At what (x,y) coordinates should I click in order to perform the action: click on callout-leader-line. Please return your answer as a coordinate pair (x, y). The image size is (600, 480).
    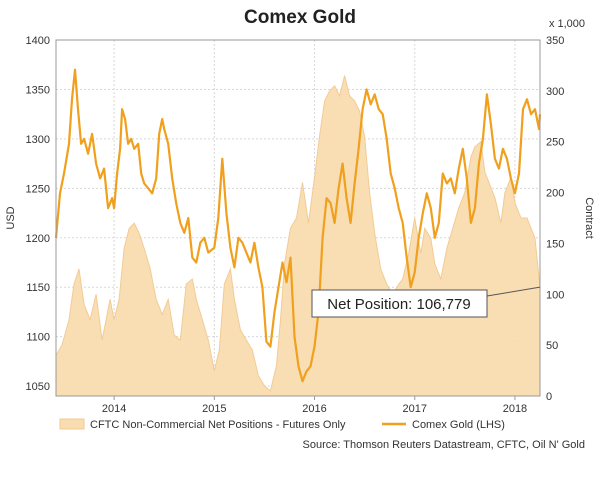
    Looking at the image, I should click on (513, 291).